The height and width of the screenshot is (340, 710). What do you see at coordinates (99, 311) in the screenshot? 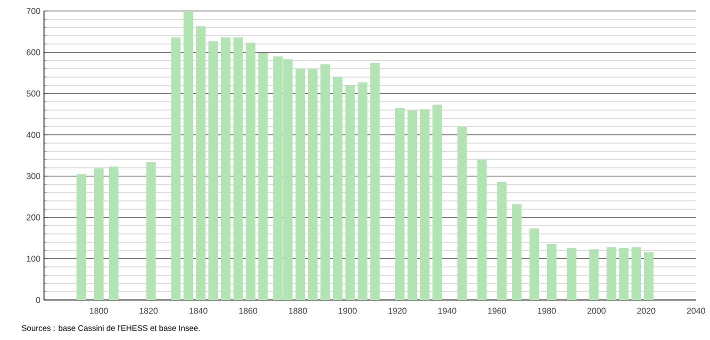
I see `x-tick-label: 1800` at bounding box center [99, 311].